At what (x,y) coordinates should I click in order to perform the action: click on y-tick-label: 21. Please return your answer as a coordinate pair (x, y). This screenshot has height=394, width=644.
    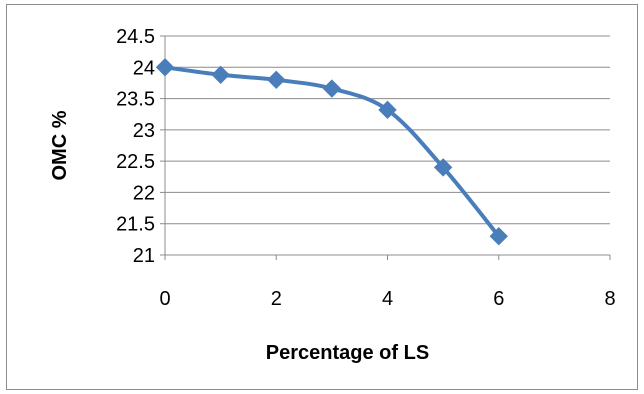
    Looking at the image, I should click on (144, 256).